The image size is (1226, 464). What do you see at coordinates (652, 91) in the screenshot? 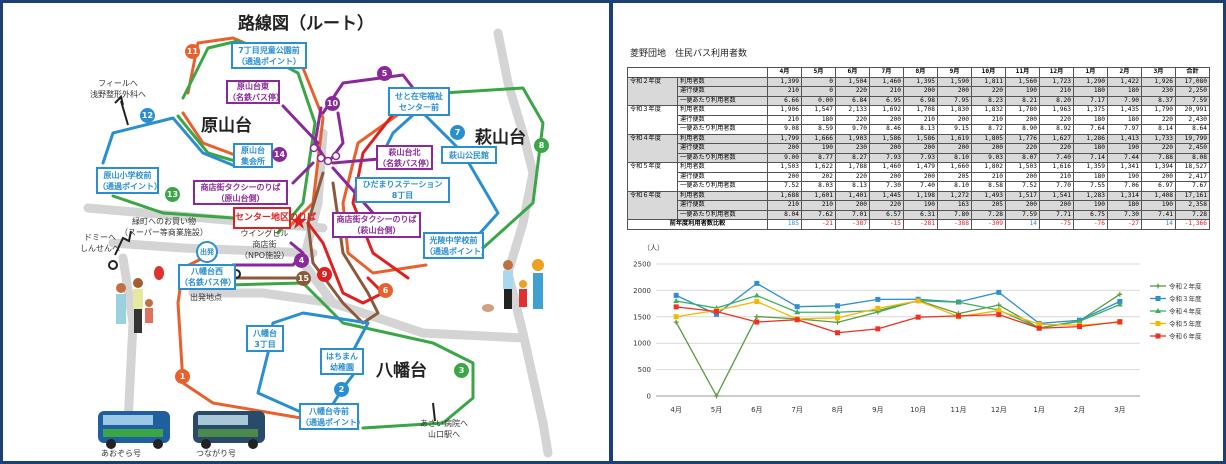
I see `year-label: 令和２年度` at bounding box center [652, 91].